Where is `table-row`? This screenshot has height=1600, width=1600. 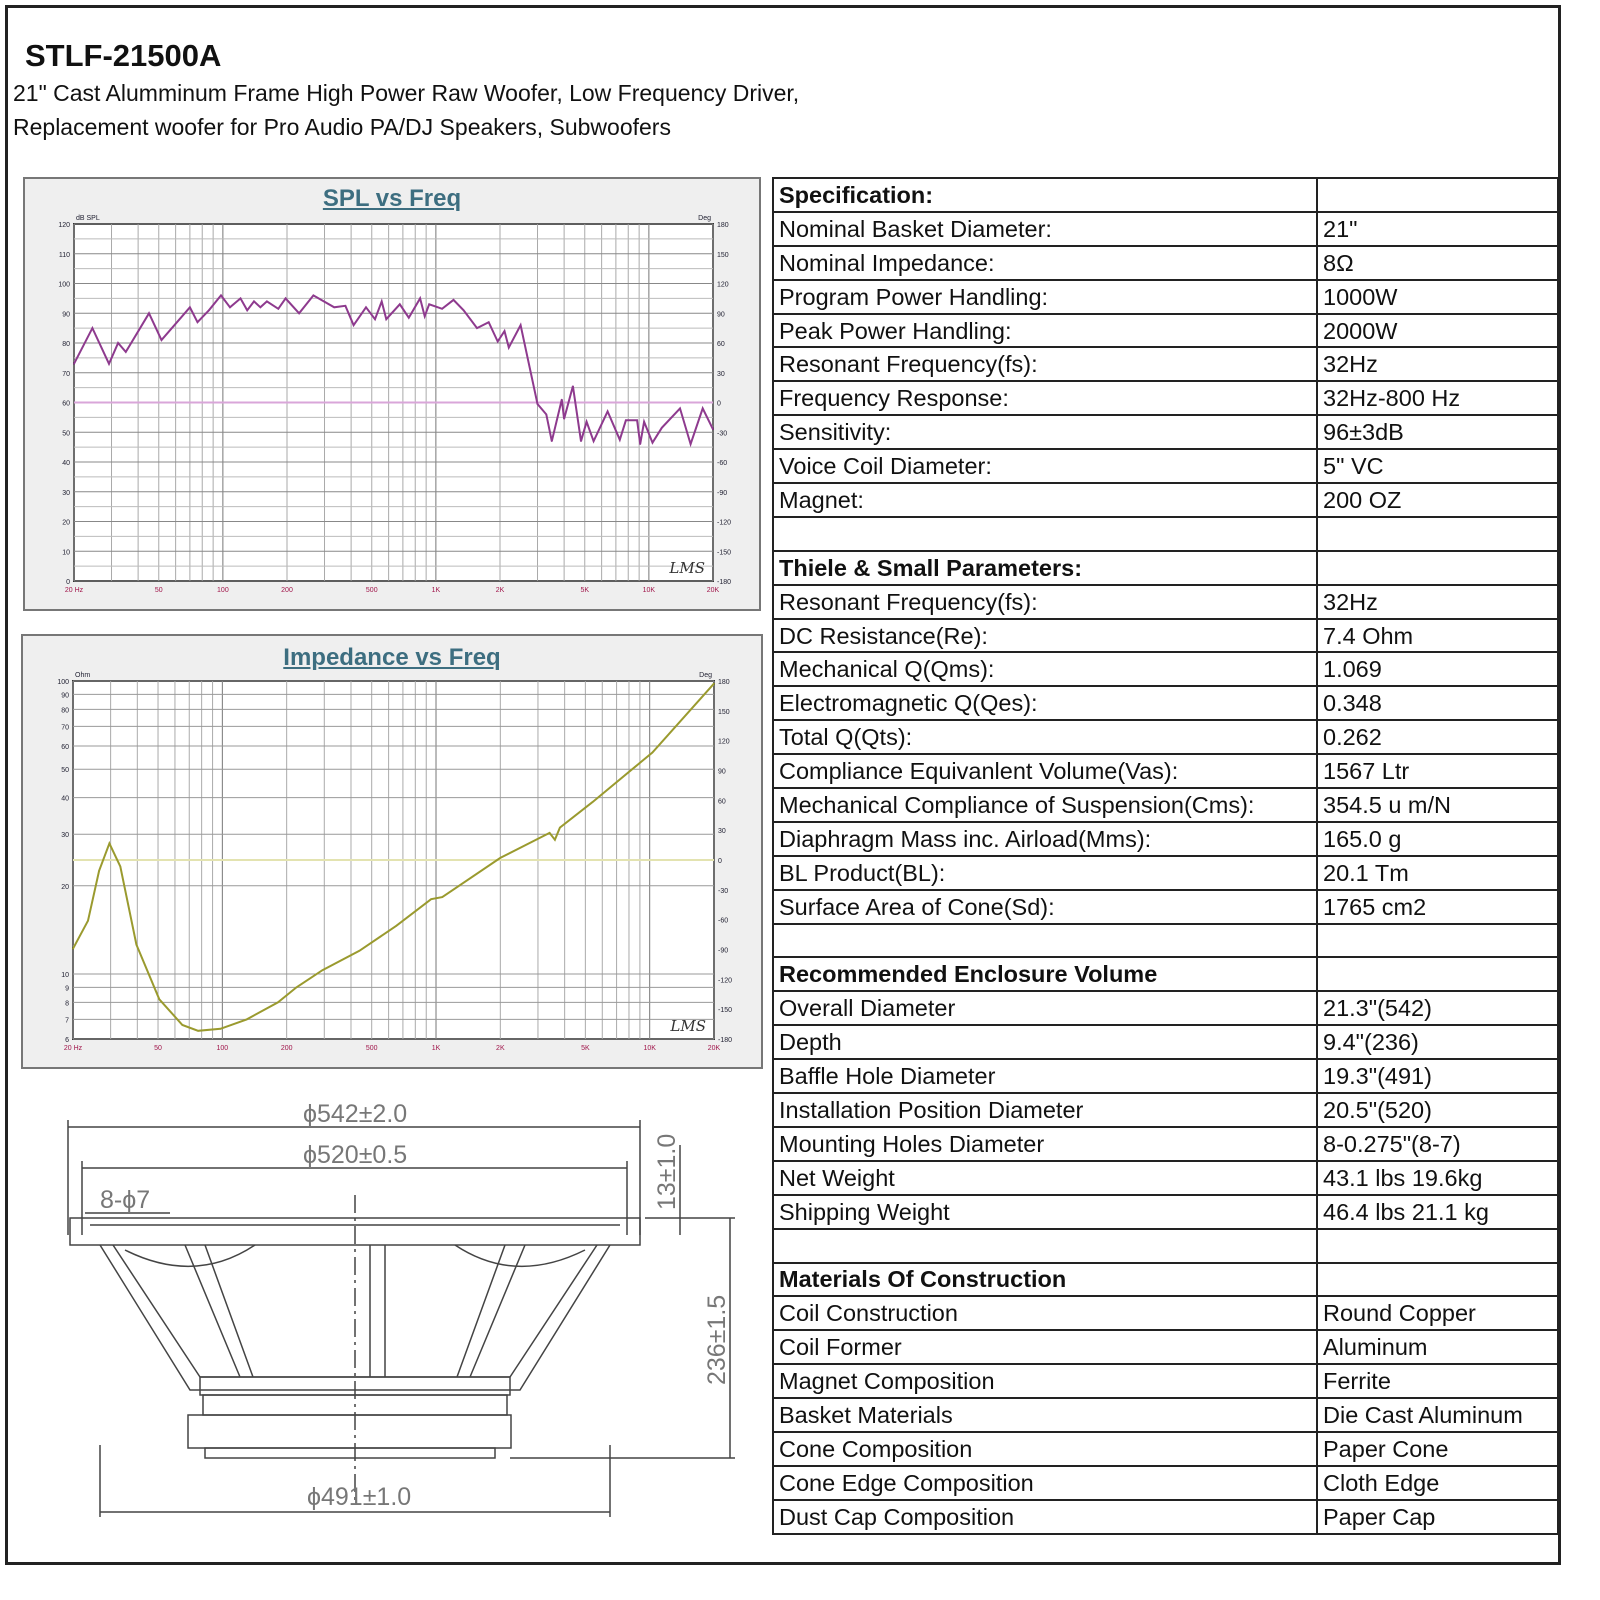
table-row is located at coordinates (1165, 1245).